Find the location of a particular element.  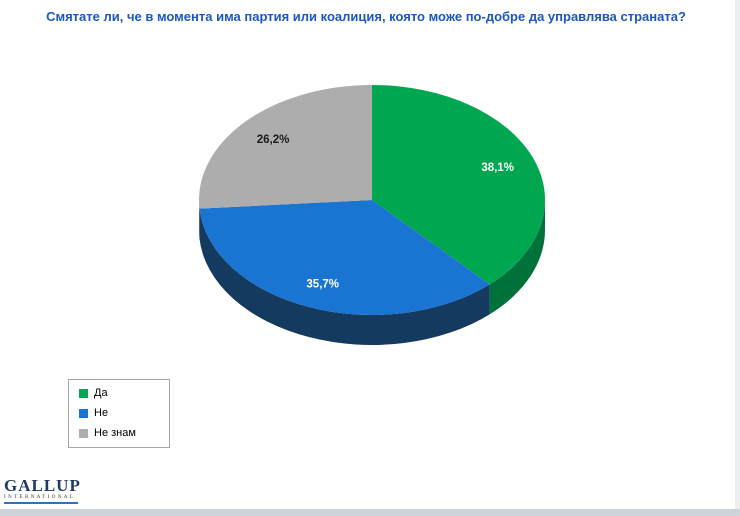

gallup-logo-text: GALLUP is located at coordinates (42, 485).